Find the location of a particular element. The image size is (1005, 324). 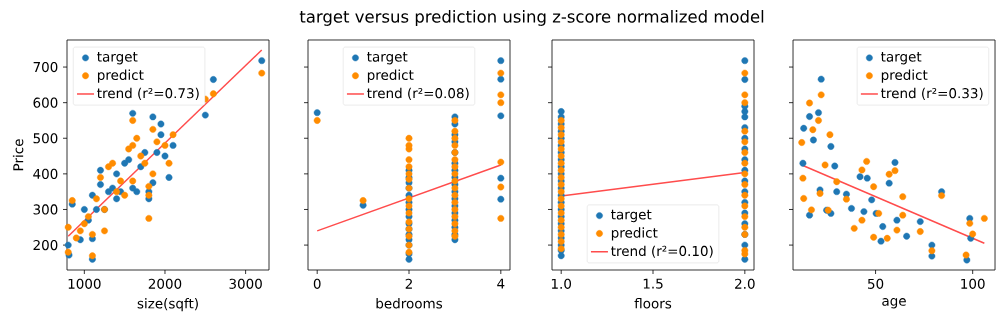

x-tick-label: 2000 is located at coordinates (165, 283).